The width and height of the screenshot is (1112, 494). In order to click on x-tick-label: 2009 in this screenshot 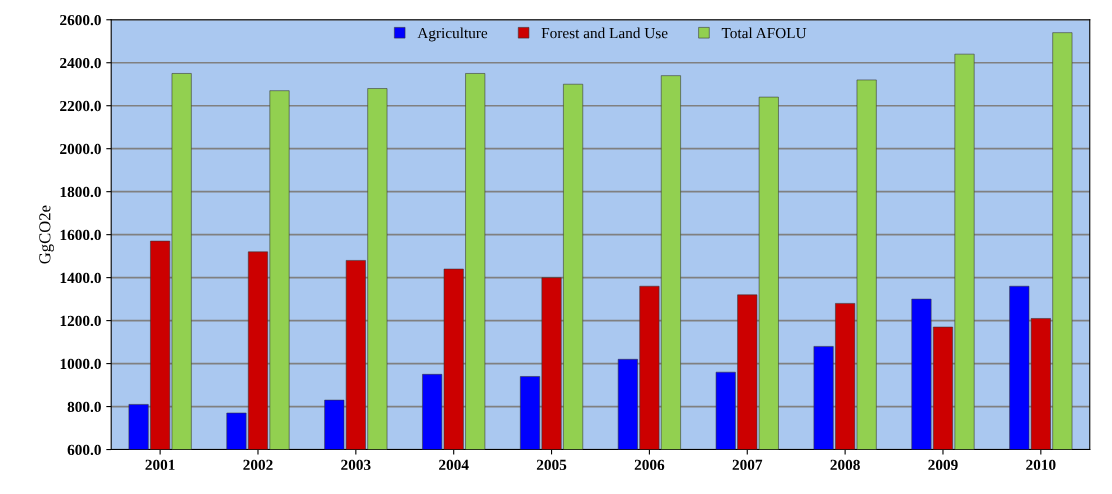, I will do `click(943, 465)`.